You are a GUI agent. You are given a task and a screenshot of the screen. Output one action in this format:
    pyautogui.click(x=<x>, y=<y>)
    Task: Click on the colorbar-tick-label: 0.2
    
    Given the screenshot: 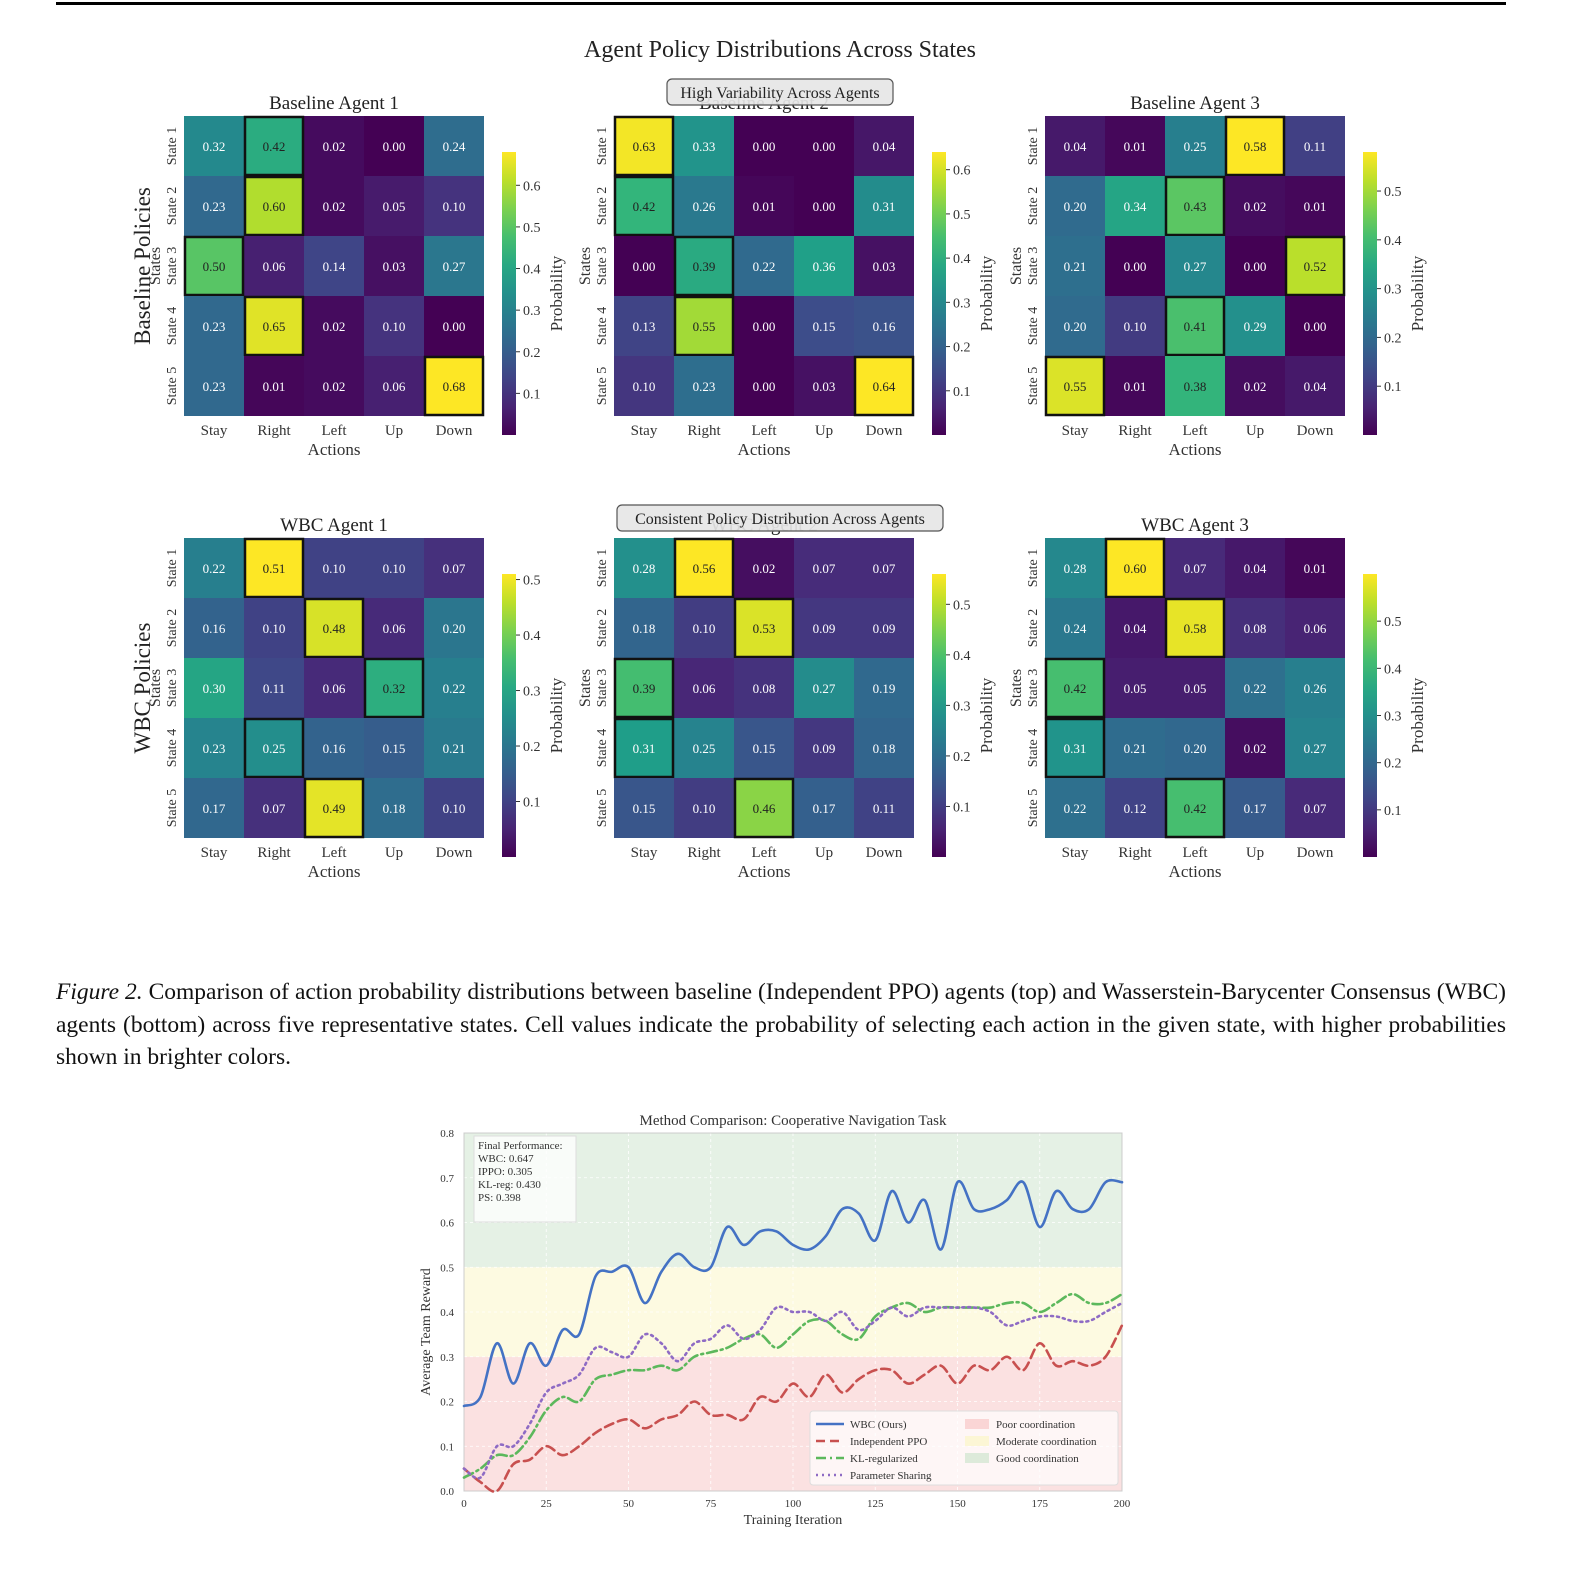 What is the action you would take?
    pyautogui.click(x=532, y=353)
    